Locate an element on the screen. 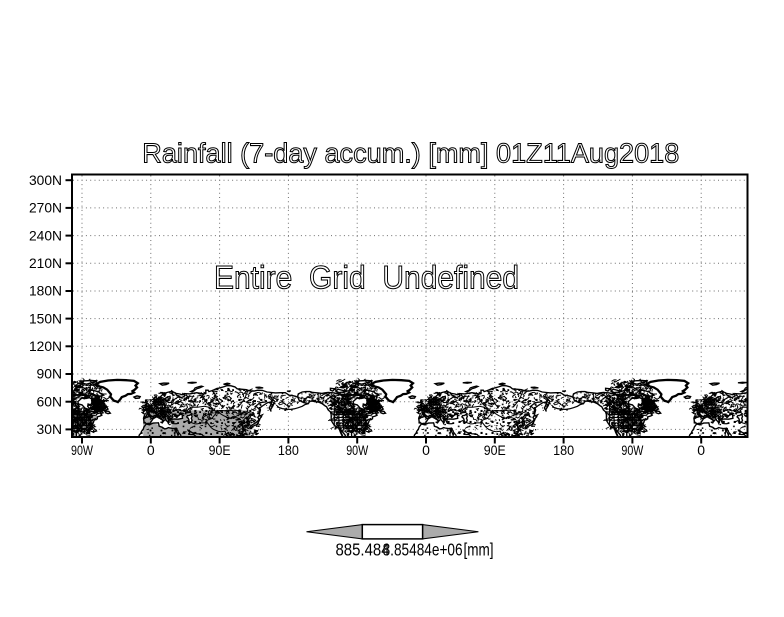 This screenshot has width=784, height=617. svg-text: 270N is located at coordinates (45, 208).